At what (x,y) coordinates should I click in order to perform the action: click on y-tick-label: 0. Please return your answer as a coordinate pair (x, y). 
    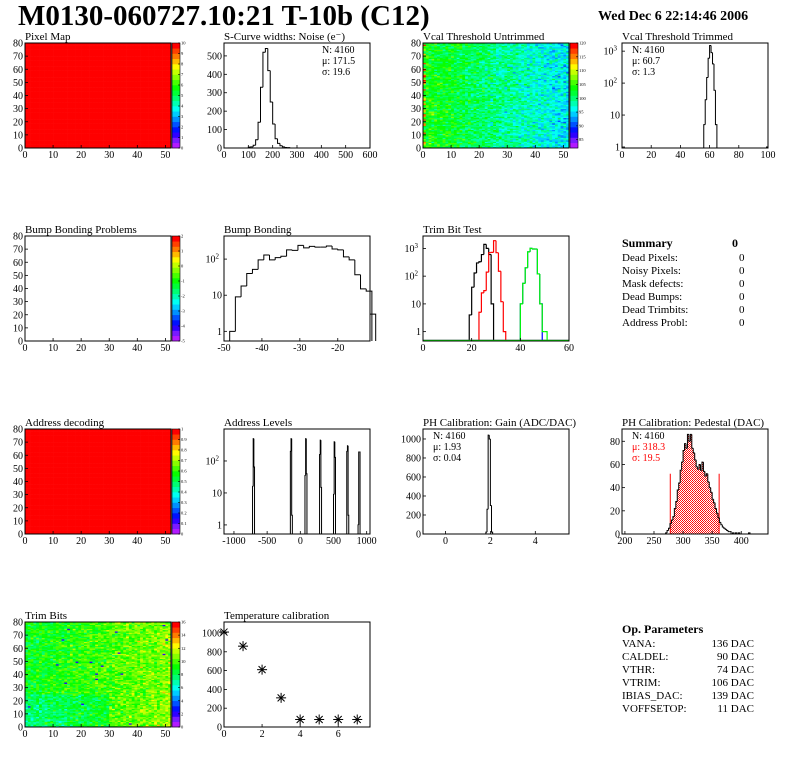
    Looking at the image, I should click on (219, 149).